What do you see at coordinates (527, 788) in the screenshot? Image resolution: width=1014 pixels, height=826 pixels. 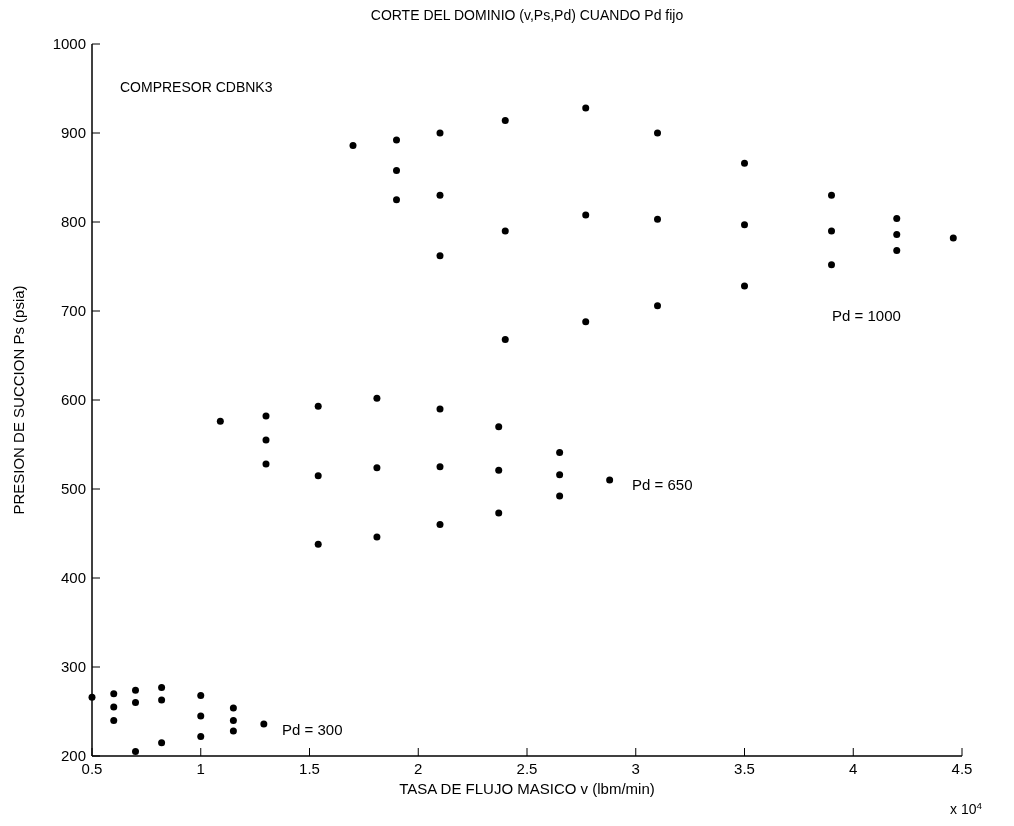 I see `x-axis-title: TASA DE FLUJO MASICO v (lbm/min)` at bounding box center [527, 788].